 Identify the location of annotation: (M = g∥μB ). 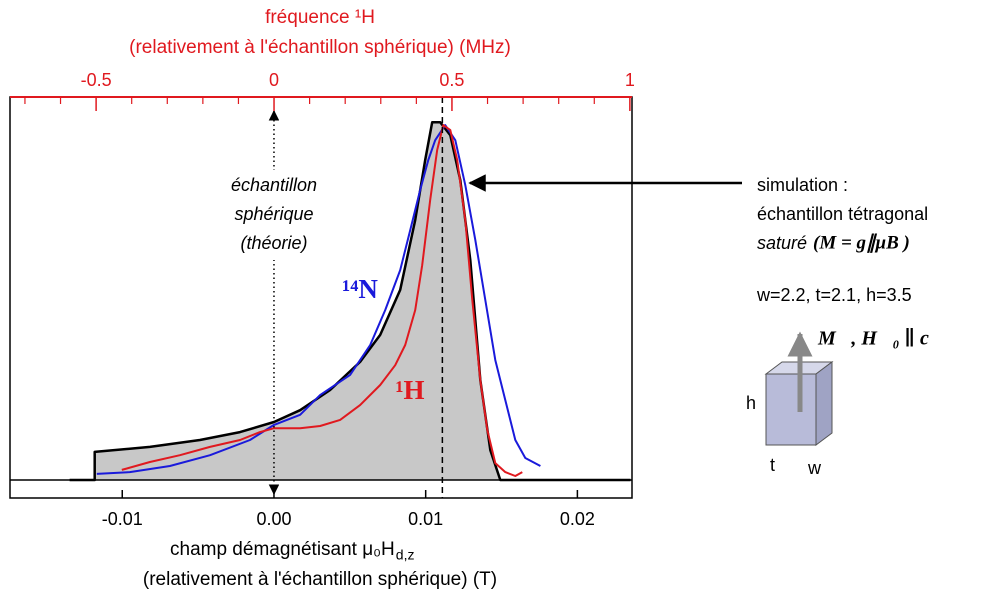
(861, 242).